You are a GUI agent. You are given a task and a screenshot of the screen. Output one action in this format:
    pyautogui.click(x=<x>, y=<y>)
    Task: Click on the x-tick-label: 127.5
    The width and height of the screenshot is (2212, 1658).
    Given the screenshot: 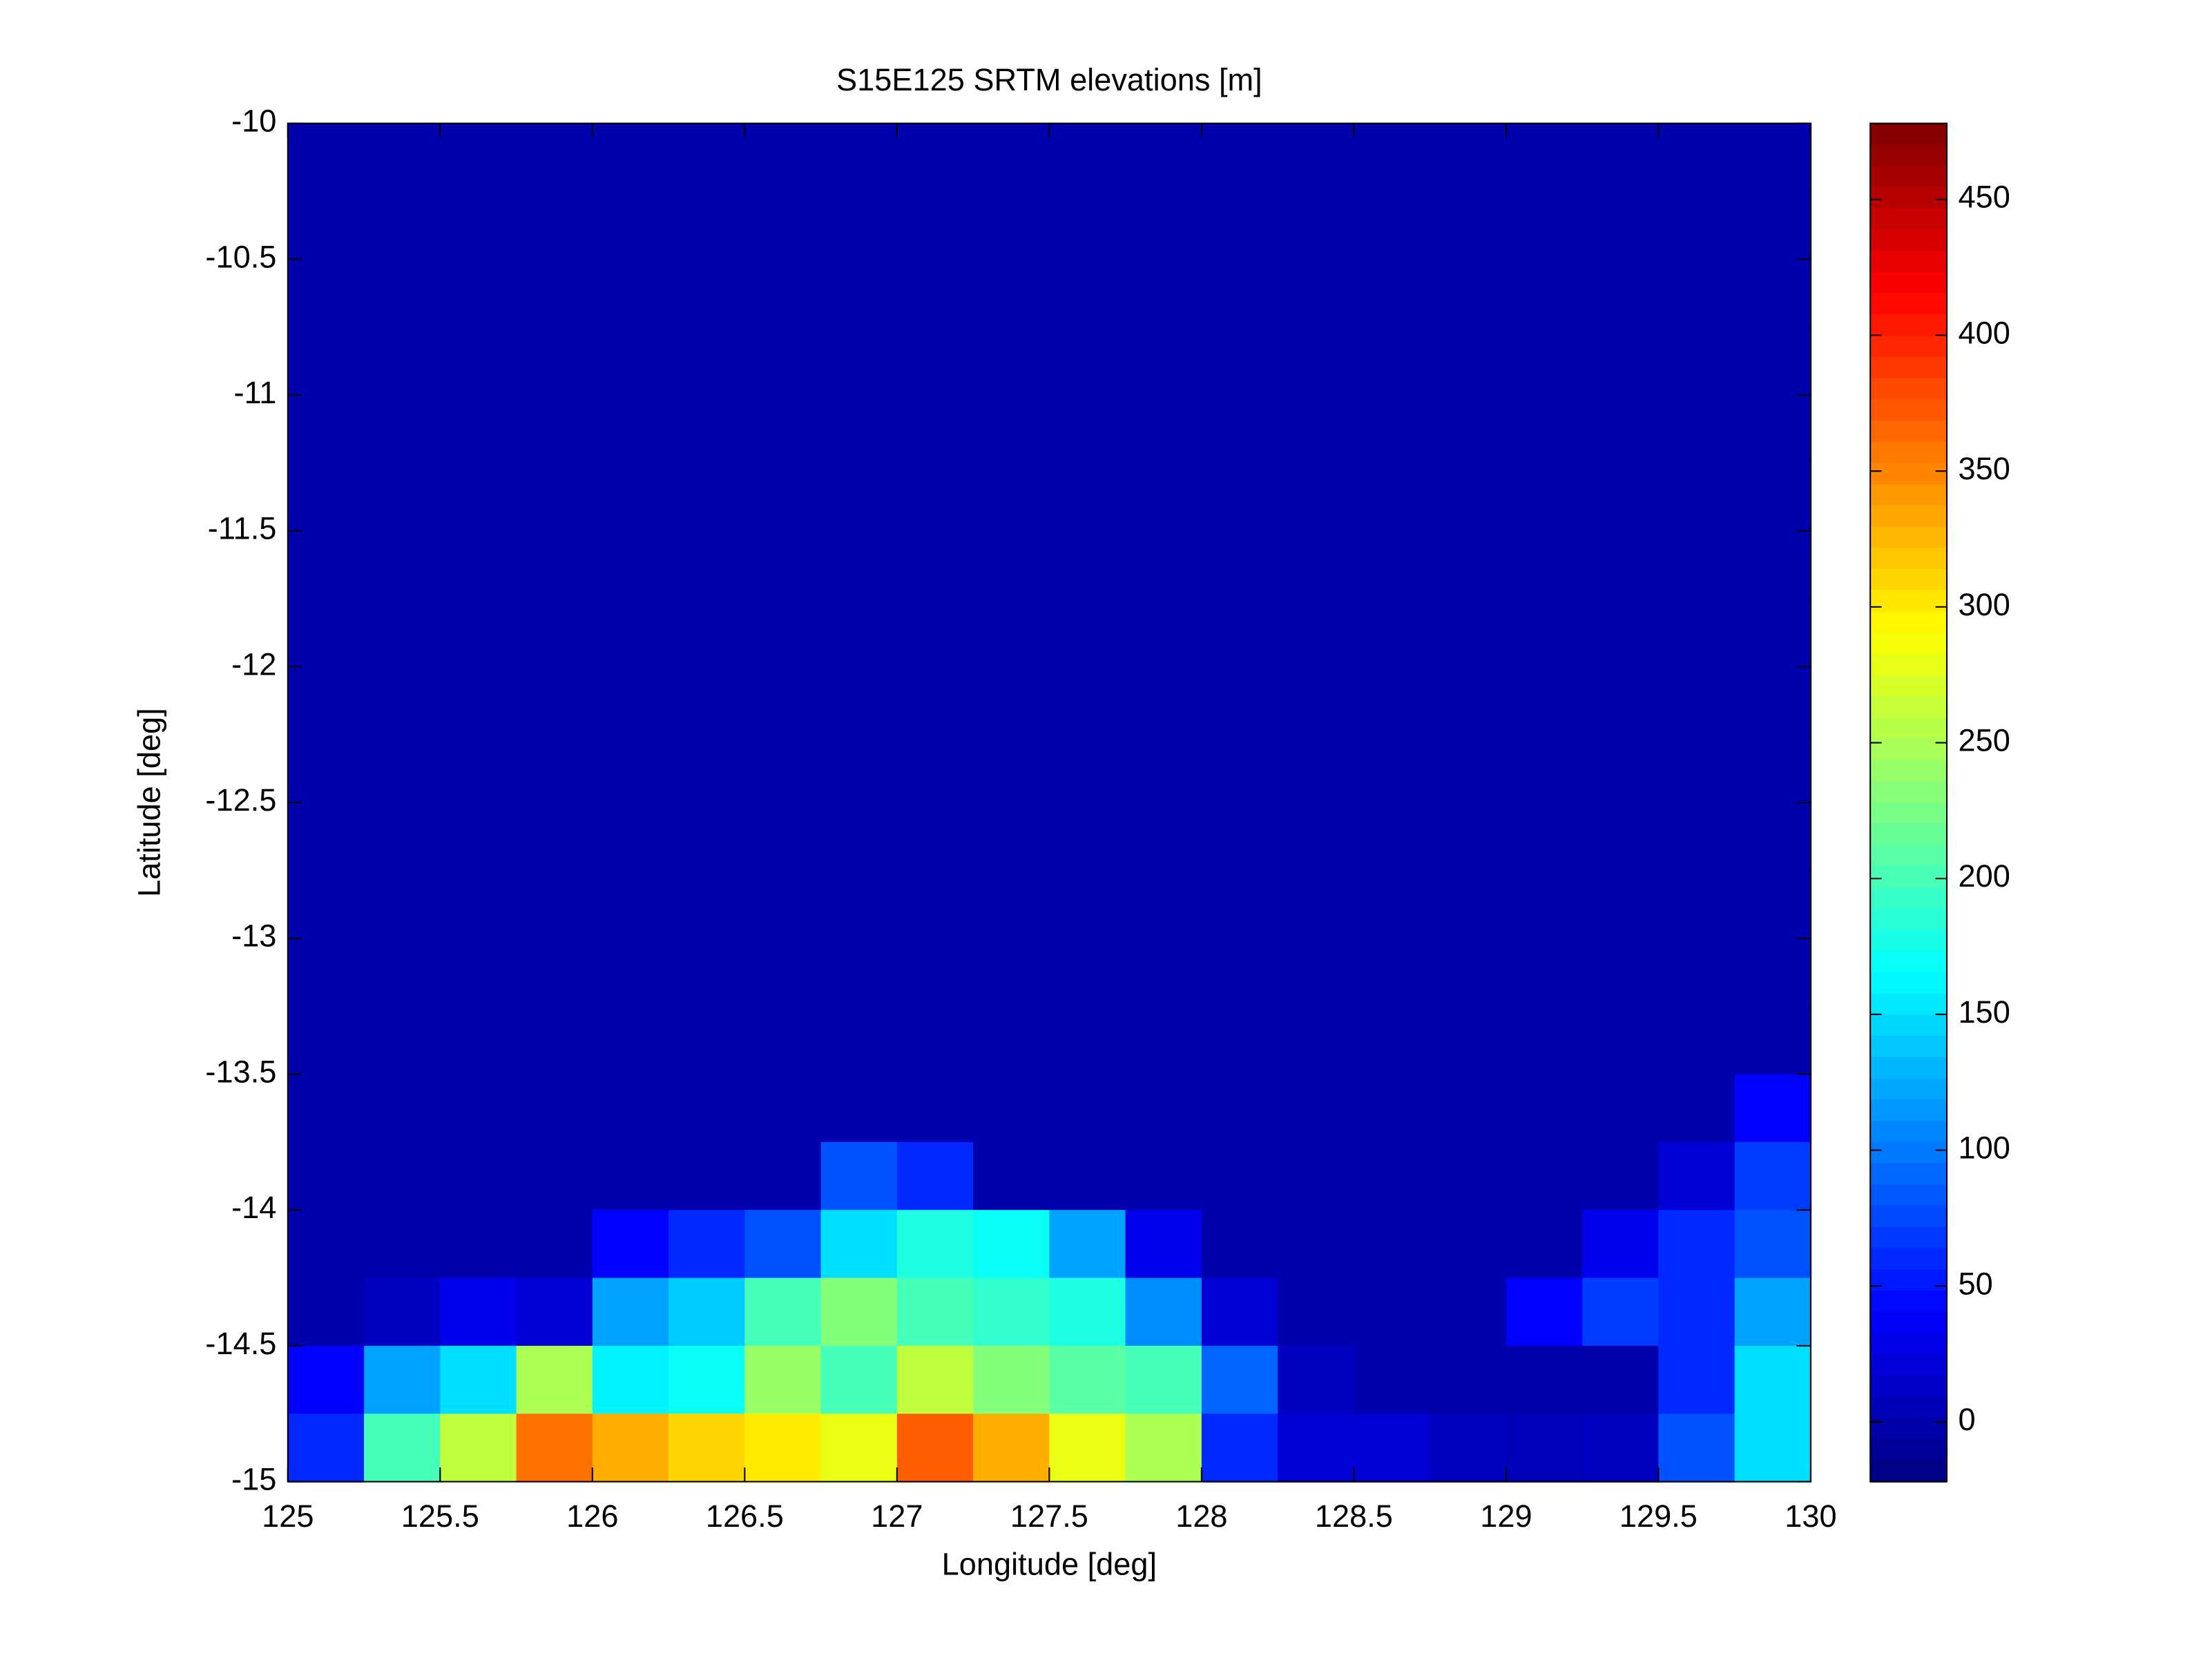 What is the action you would take?
    pyautogui.click(x=1049, y=1516)
    